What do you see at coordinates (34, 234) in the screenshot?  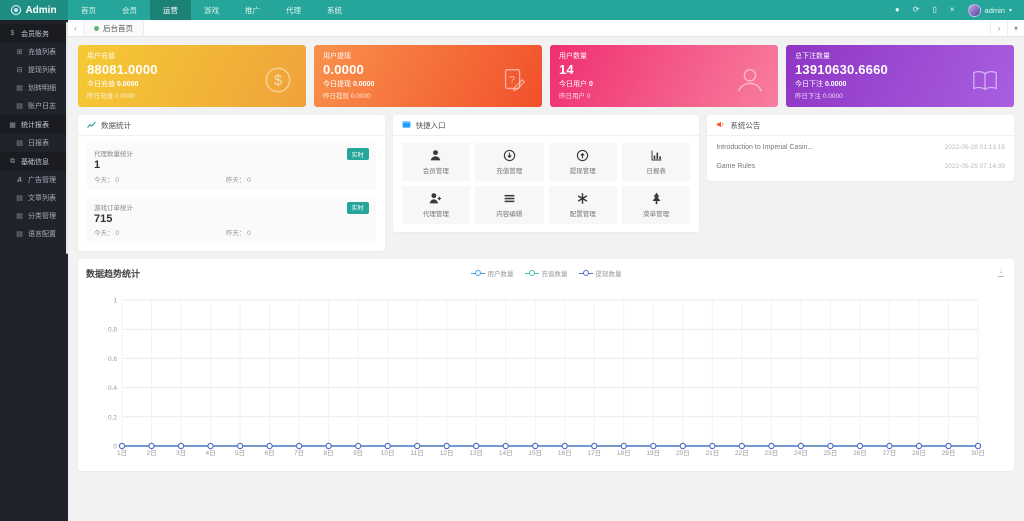 I see `sidebar-item-language-config: ▤ 语言配置` at bounding box center [34, 234].